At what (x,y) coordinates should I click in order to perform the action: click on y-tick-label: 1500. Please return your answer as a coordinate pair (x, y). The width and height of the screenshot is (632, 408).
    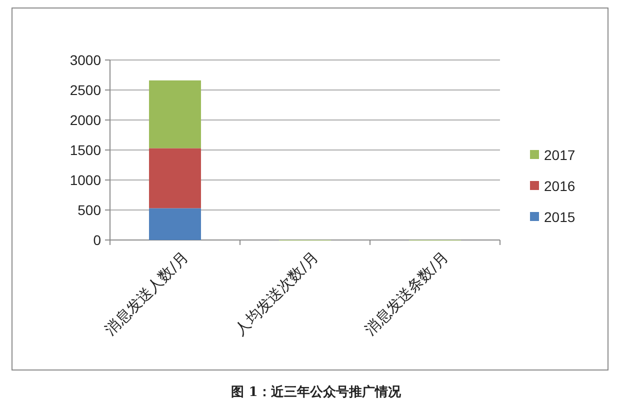
    Looking at the image, I should click on (86, 150).